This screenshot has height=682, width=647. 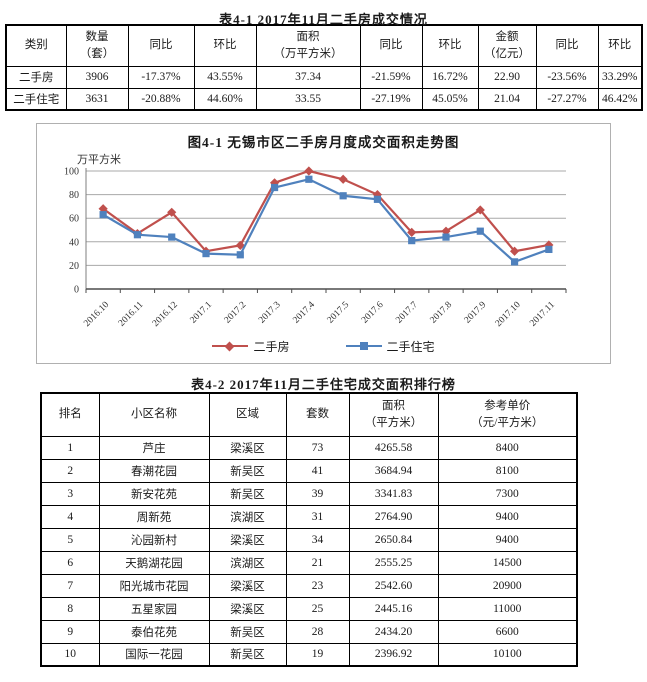 I want to click on table-cell: 45.05%, so click(x=450, y=99).